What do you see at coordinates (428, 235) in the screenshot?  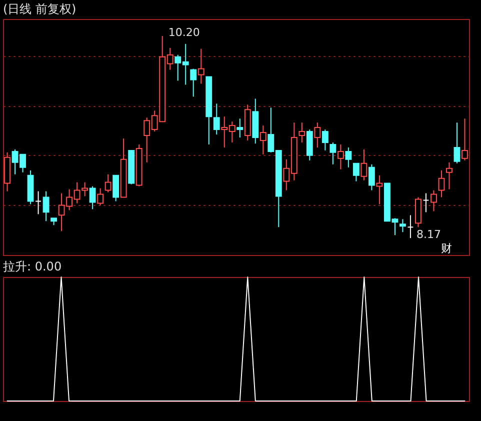 I see `annotation: 8.17` at bounding box center [428, 235].